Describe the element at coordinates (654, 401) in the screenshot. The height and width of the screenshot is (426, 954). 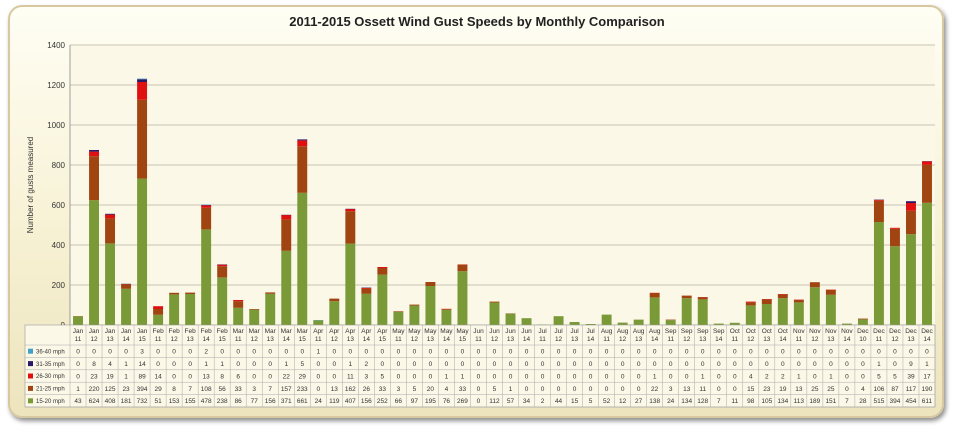
I see `table-cell-value: 138` at that location.